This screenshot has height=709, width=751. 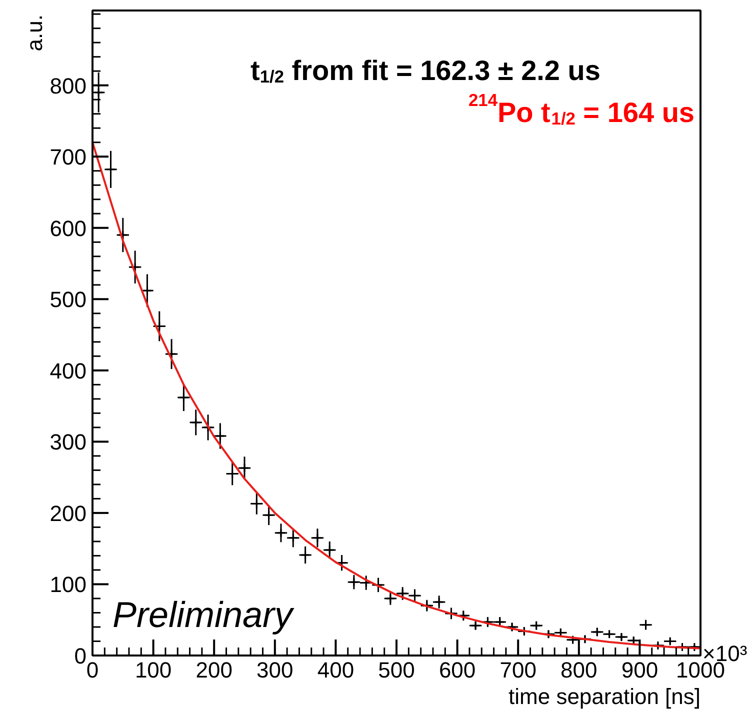 I want to click on y-tick-label: 800, so click(x=68, y=85).